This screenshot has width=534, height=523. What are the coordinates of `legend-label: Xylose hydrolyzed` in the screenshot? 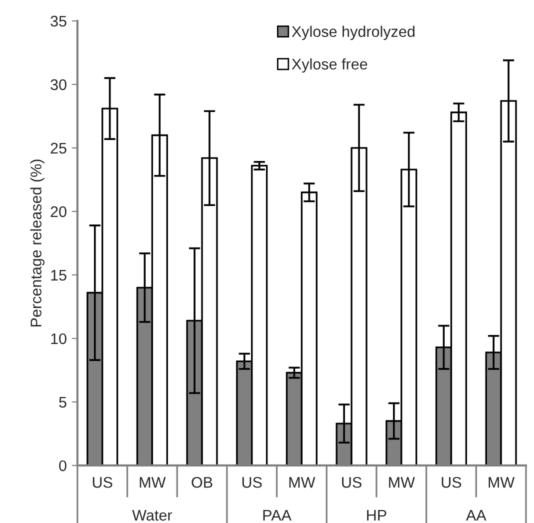 It's located at (353, 33).